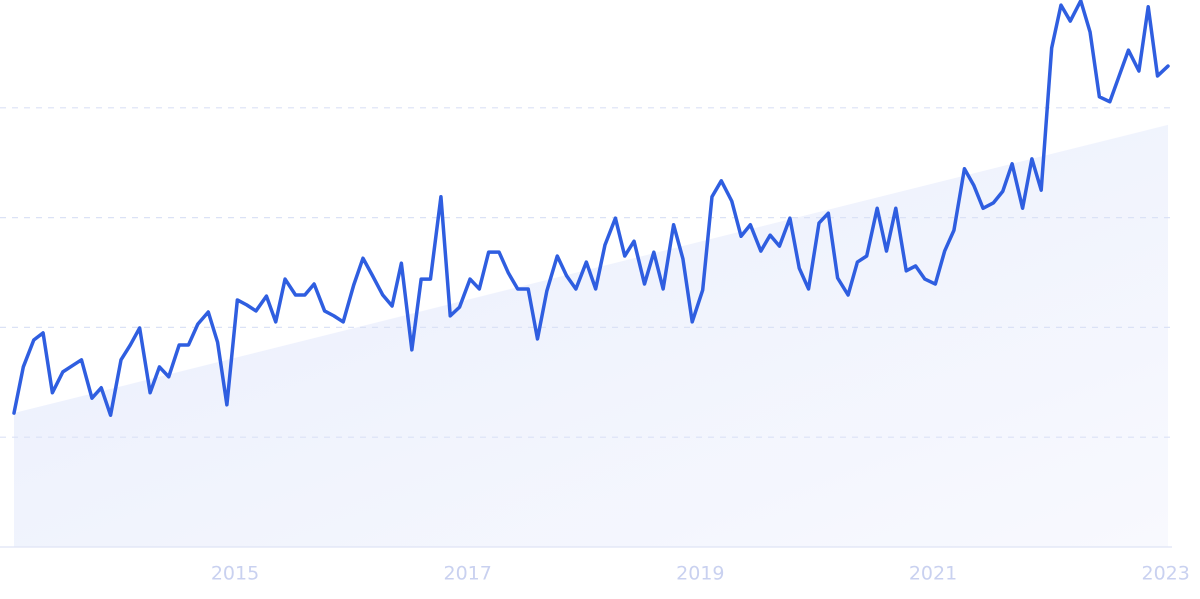  I want to click on x-tick-label: 2021, so click(933, 574).